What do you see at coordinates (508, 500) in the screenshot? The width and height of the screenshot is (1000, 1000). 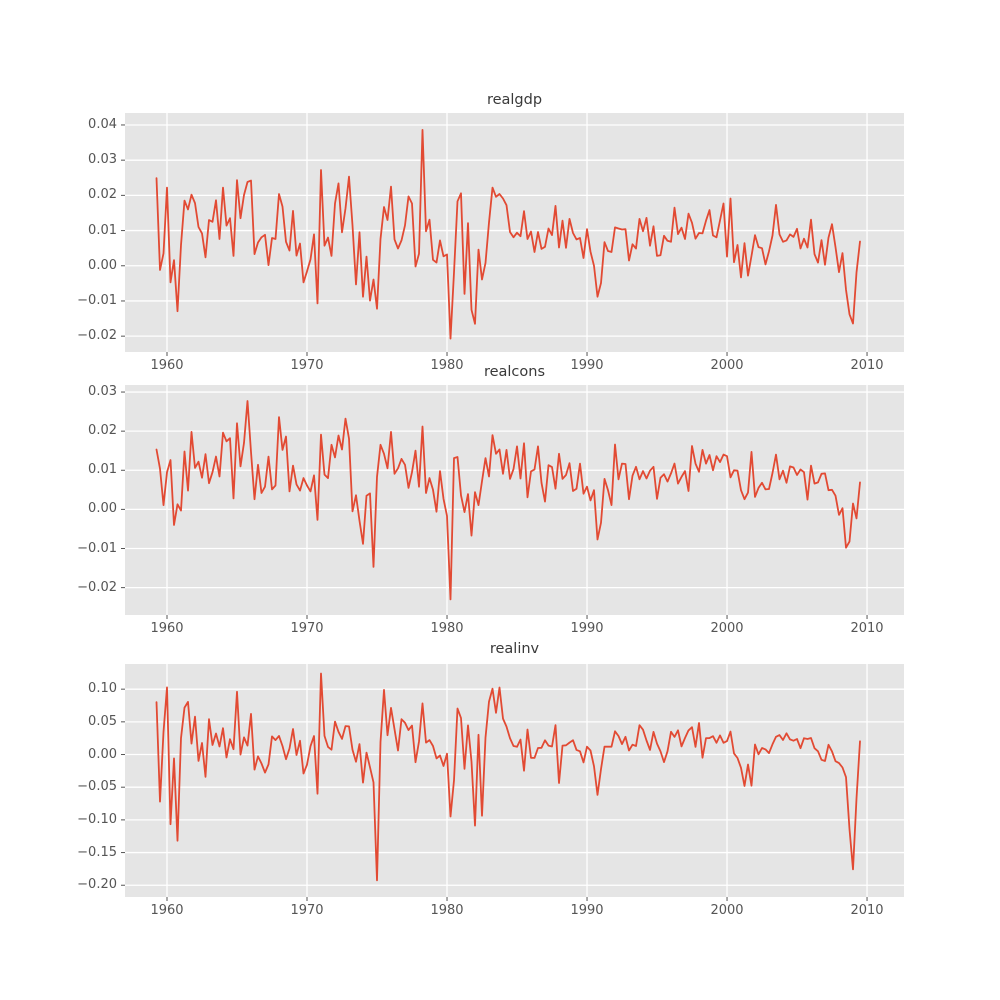 I see `series-line-realcons` at bounding box center [508, 500].